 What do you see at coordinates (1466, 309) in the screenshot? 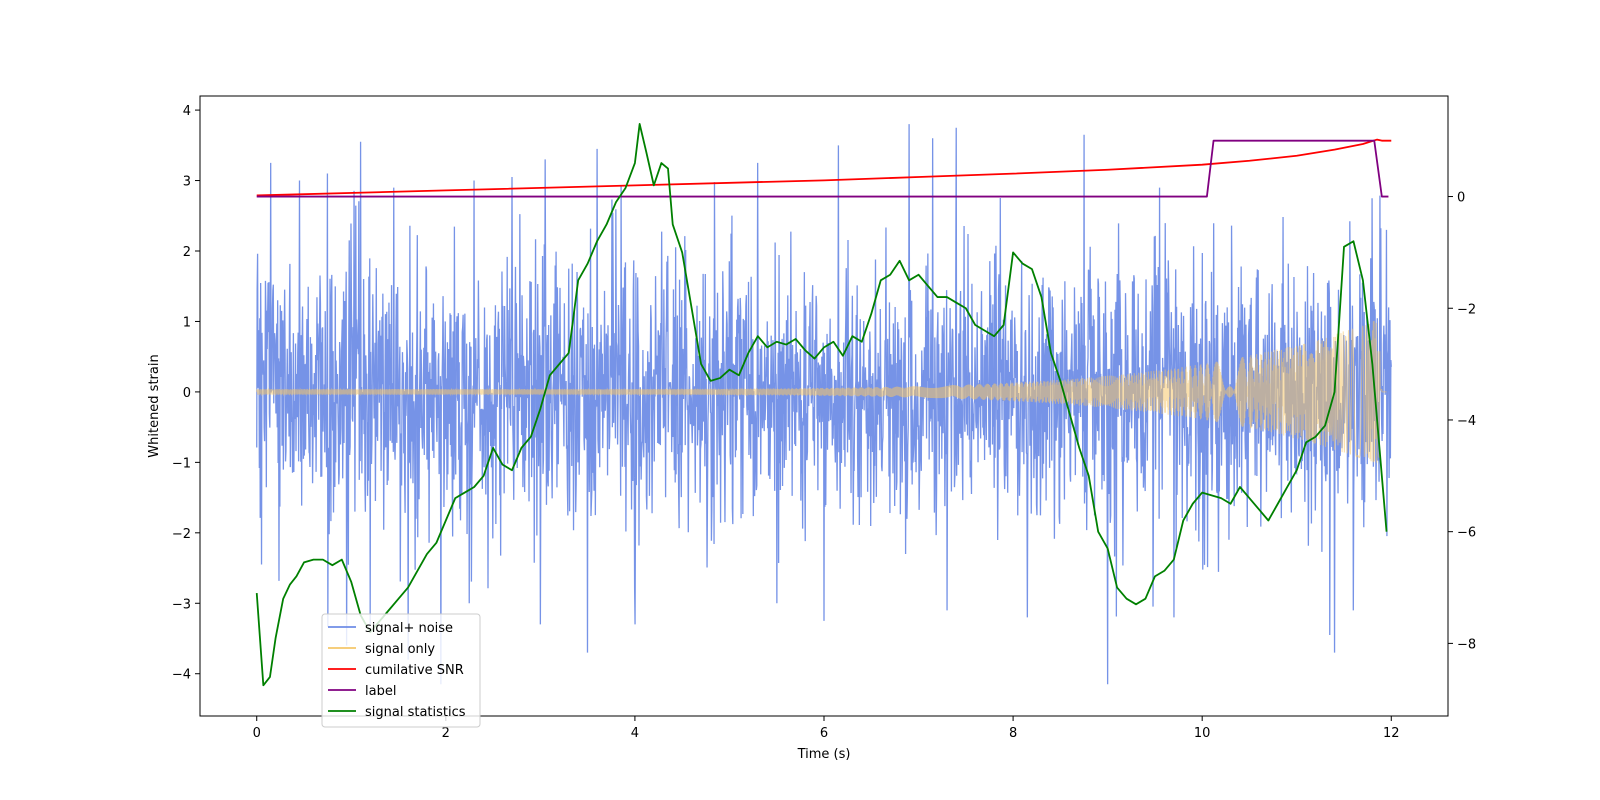
I see `y2-tick-label: −2` at bounding box center [1466, 309].